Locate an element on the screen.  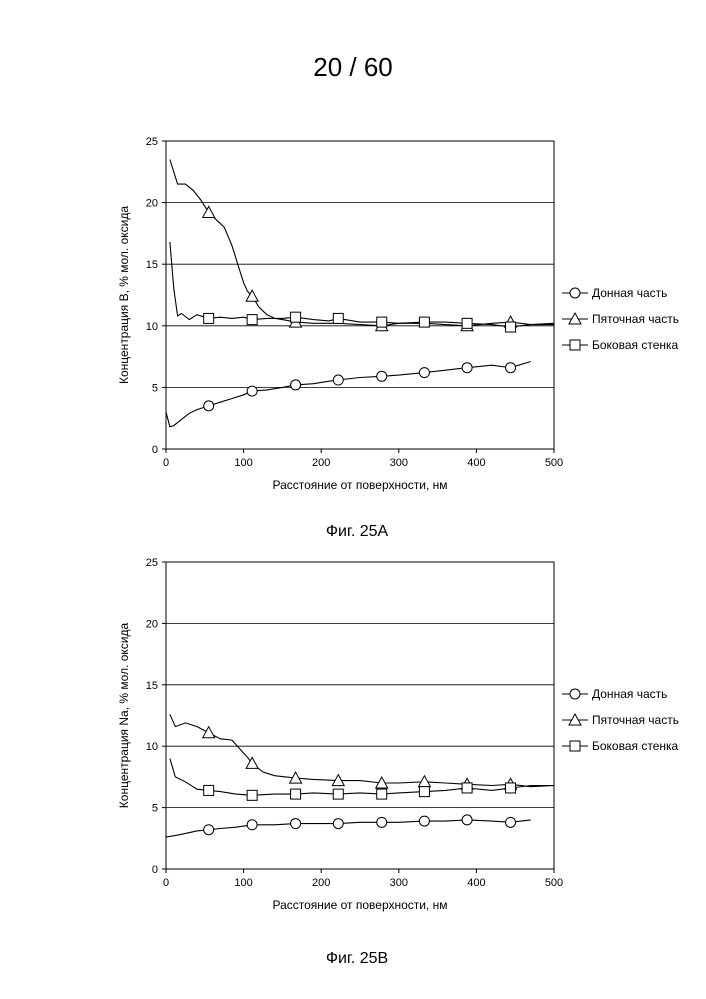
figure-caption: Фиг. 25A is located at coordinates (357, 531).